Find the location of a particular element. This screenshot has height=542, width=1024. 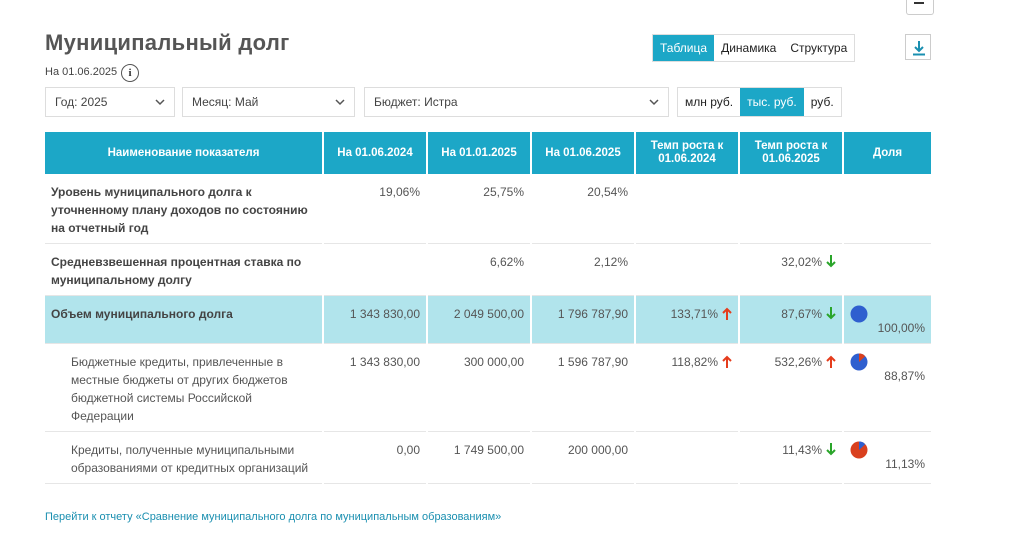

cell-value: 6,62% is located at coordinates (479, 270).